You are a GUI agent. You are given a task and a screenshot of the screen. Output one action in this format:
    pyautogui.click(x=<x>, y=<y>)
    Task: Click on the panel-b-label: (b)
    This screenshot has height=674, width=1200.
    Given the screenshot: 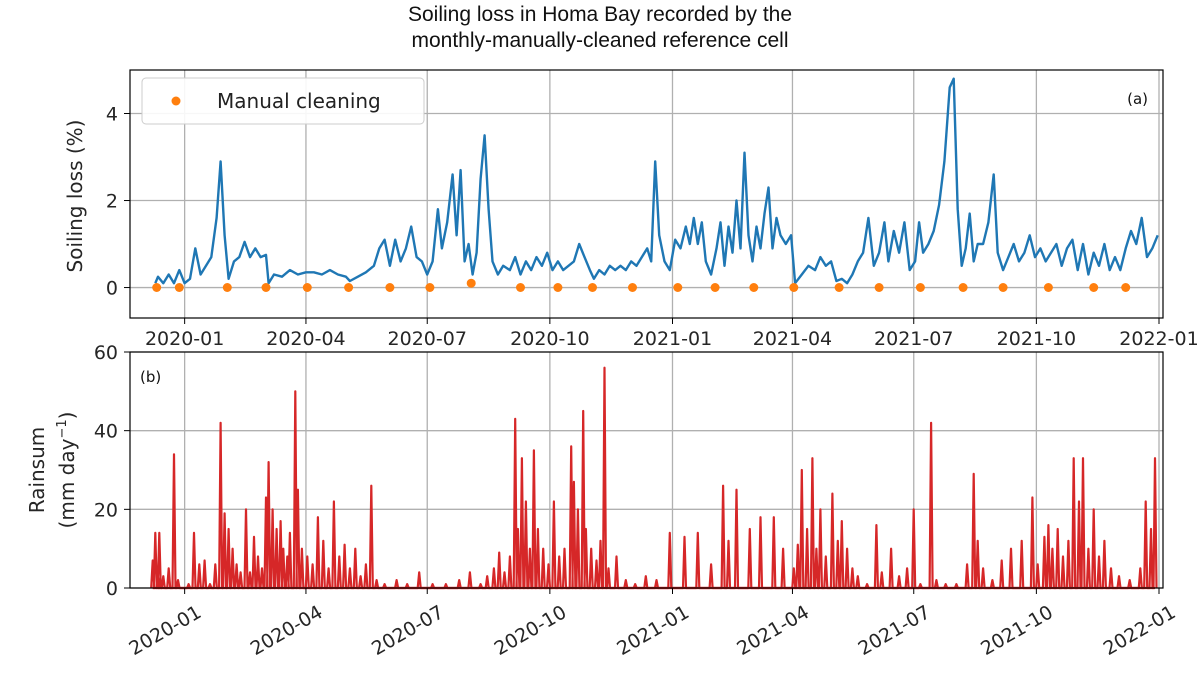 What is the action you would take?
    pyautogui.click(x=150, y=377)
    